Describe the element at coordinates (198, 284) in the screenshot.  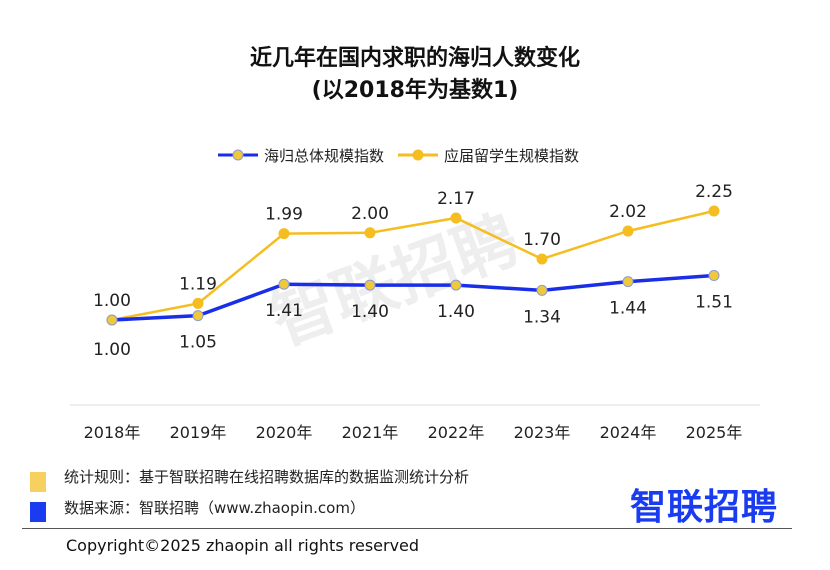
I see `data-label: 1.19` at that location.